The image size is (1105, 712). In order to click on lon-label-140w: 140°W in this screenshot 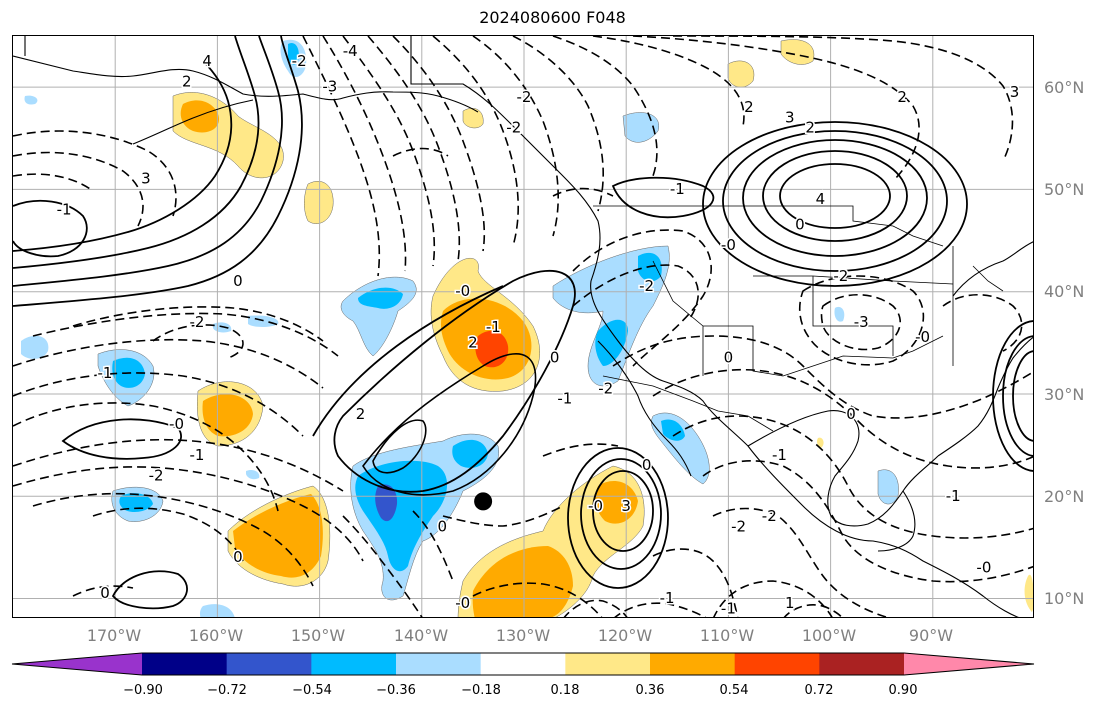, I will do `click(421, 635)`.